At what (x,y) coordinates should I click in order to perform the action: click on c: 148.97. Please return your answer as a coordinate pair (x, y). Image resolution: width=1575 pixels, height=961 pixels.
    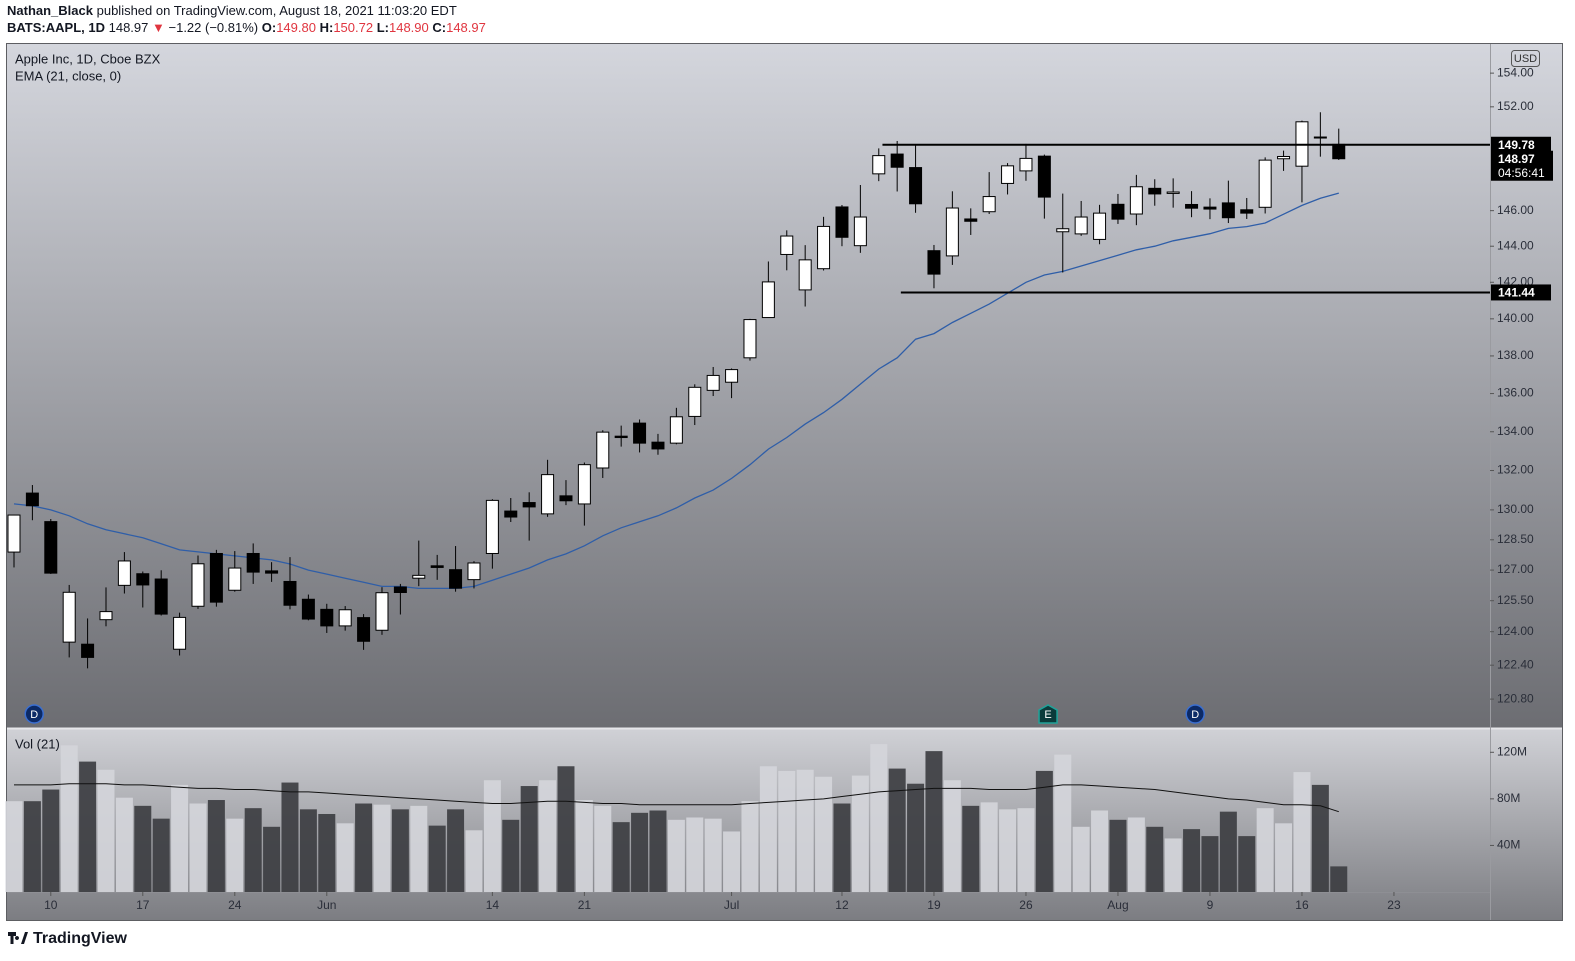
    Looking at the image, I should click on (466, 27).